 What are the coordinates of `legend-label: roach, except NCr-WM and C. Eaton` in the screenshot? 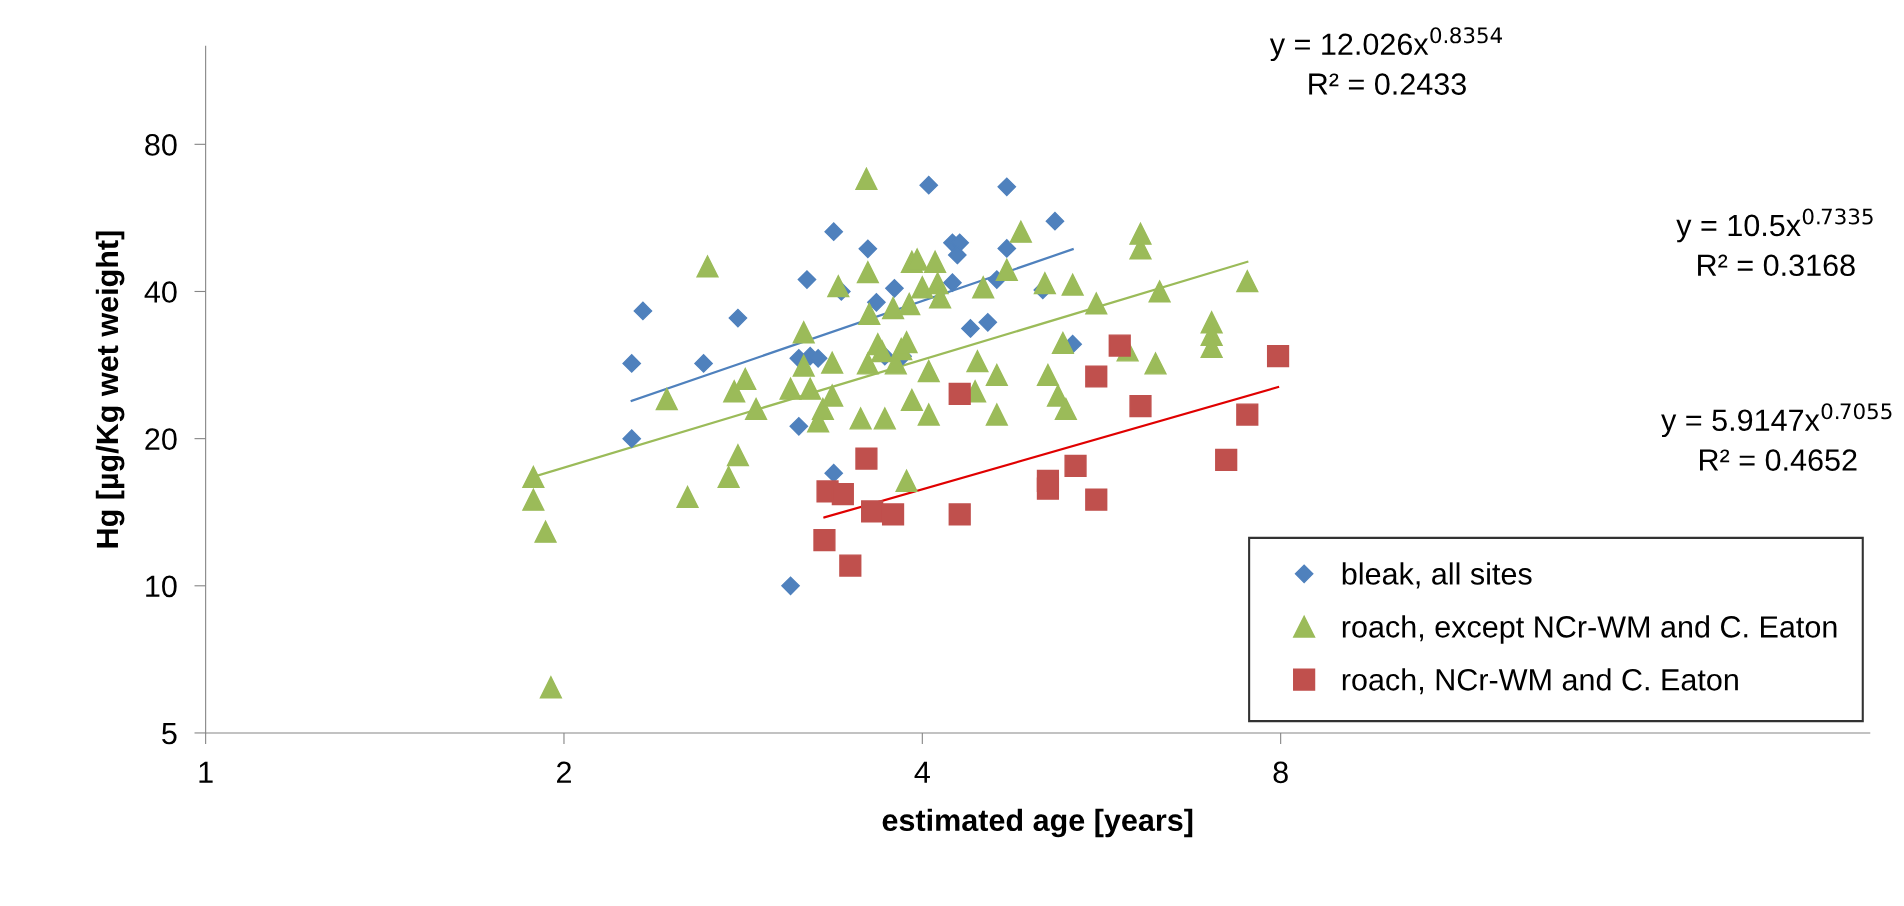 It's located at (1589, 629).